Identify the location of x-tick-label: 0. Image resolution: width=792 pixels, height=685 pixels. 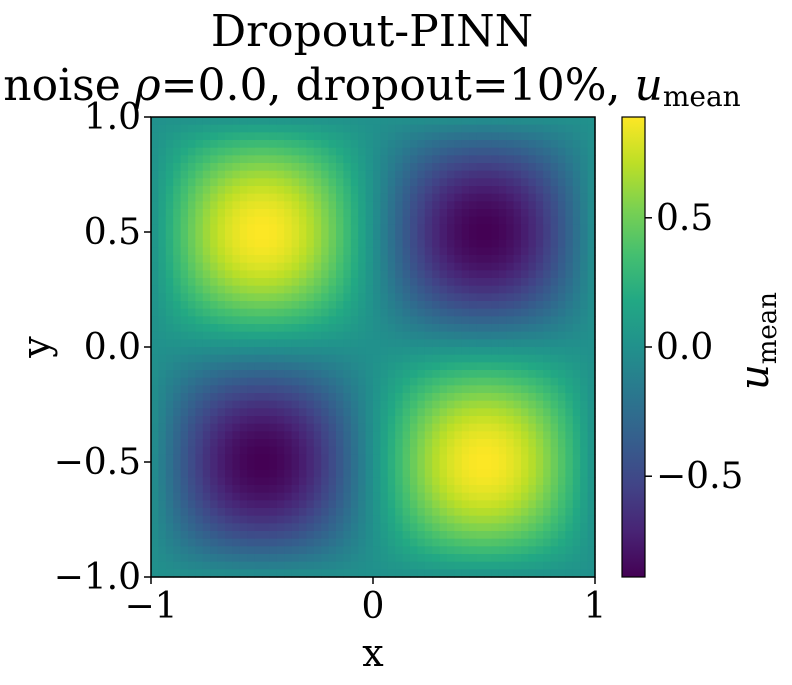
(373, 606).